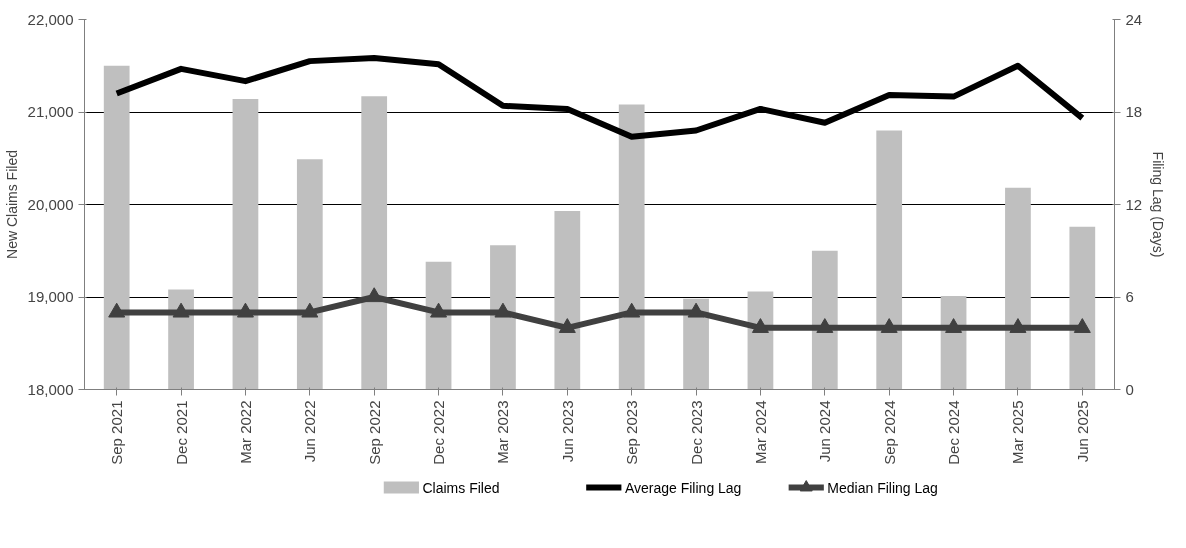  Describe the element at coordinates (683, 487) in the screenshot. I see `legend-label: Average Filing Lag` at that location.